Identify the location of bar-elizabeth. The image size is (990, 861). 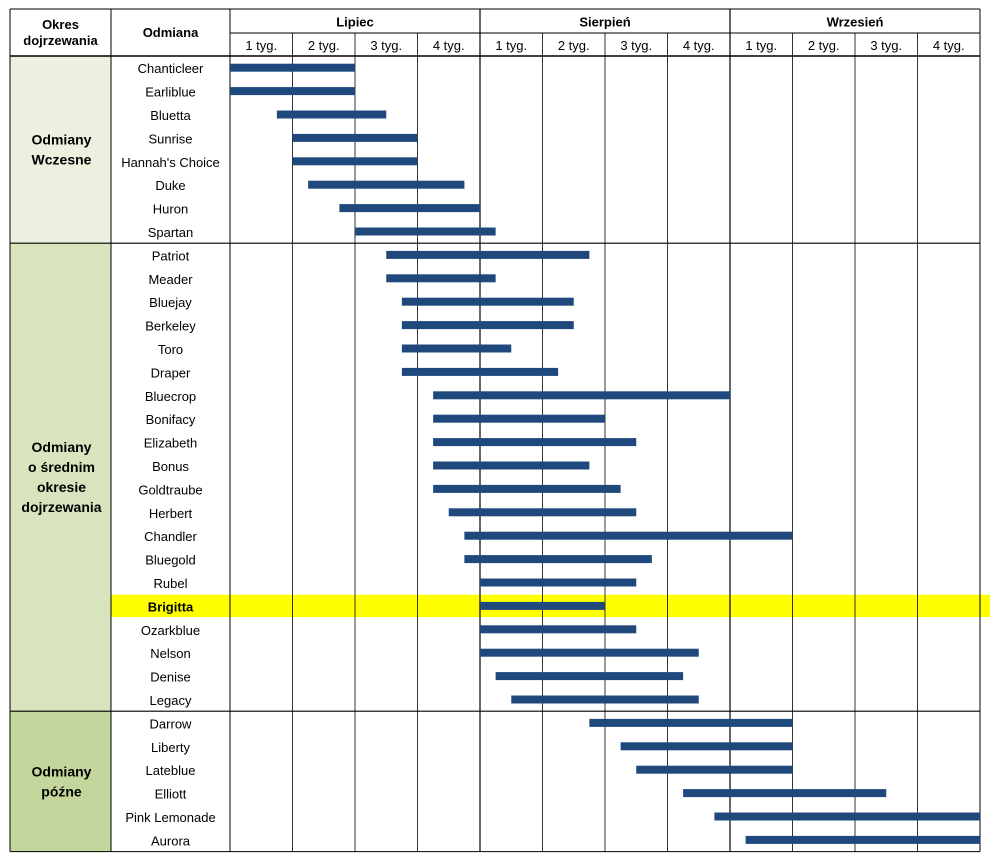
(535, 442).